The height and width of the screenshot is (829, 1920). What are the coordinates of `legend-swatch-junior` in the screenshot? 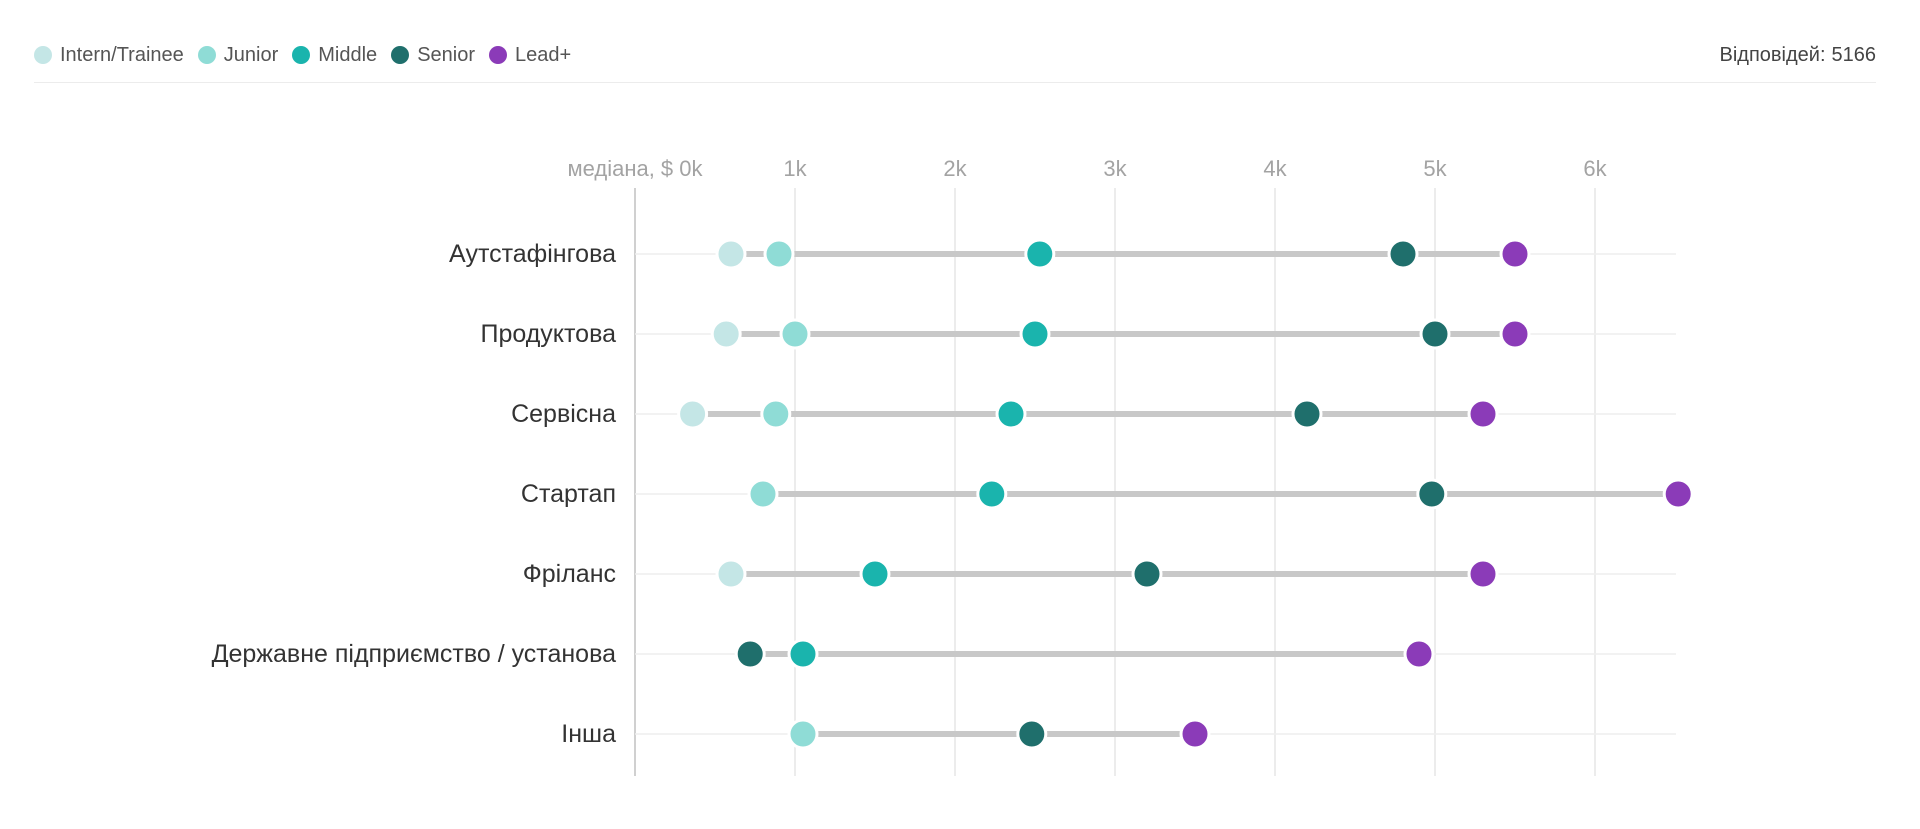 It's located at (206, 55).